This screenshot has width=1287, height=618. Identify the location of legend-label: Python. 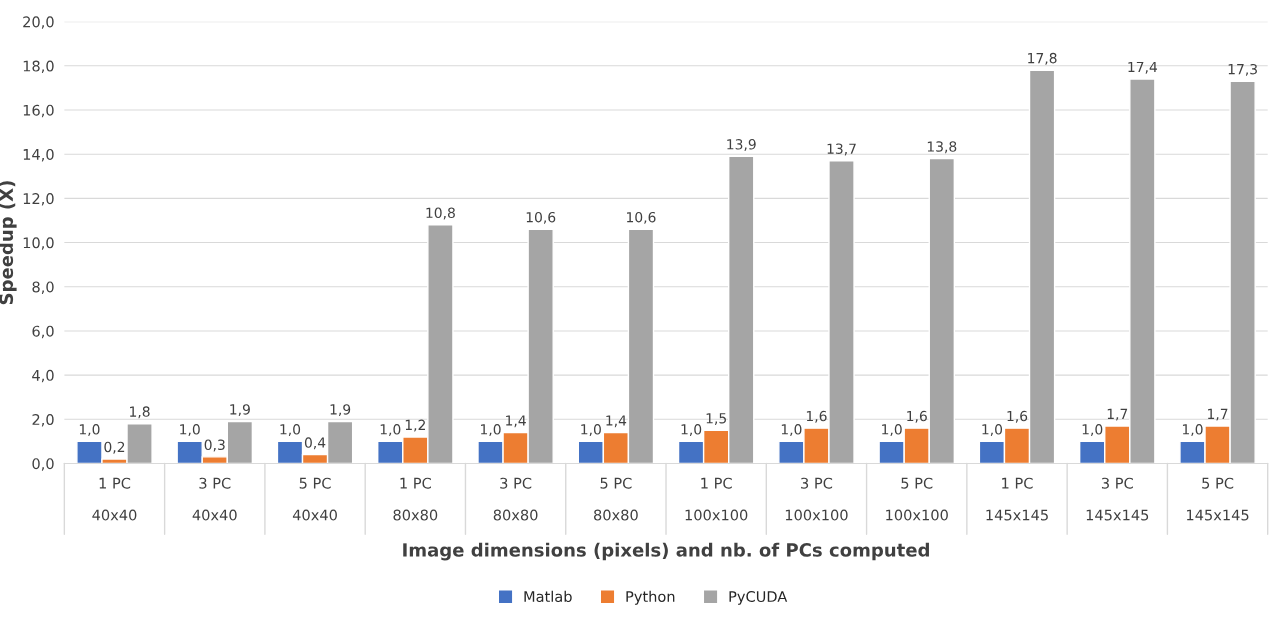
(650, 597).